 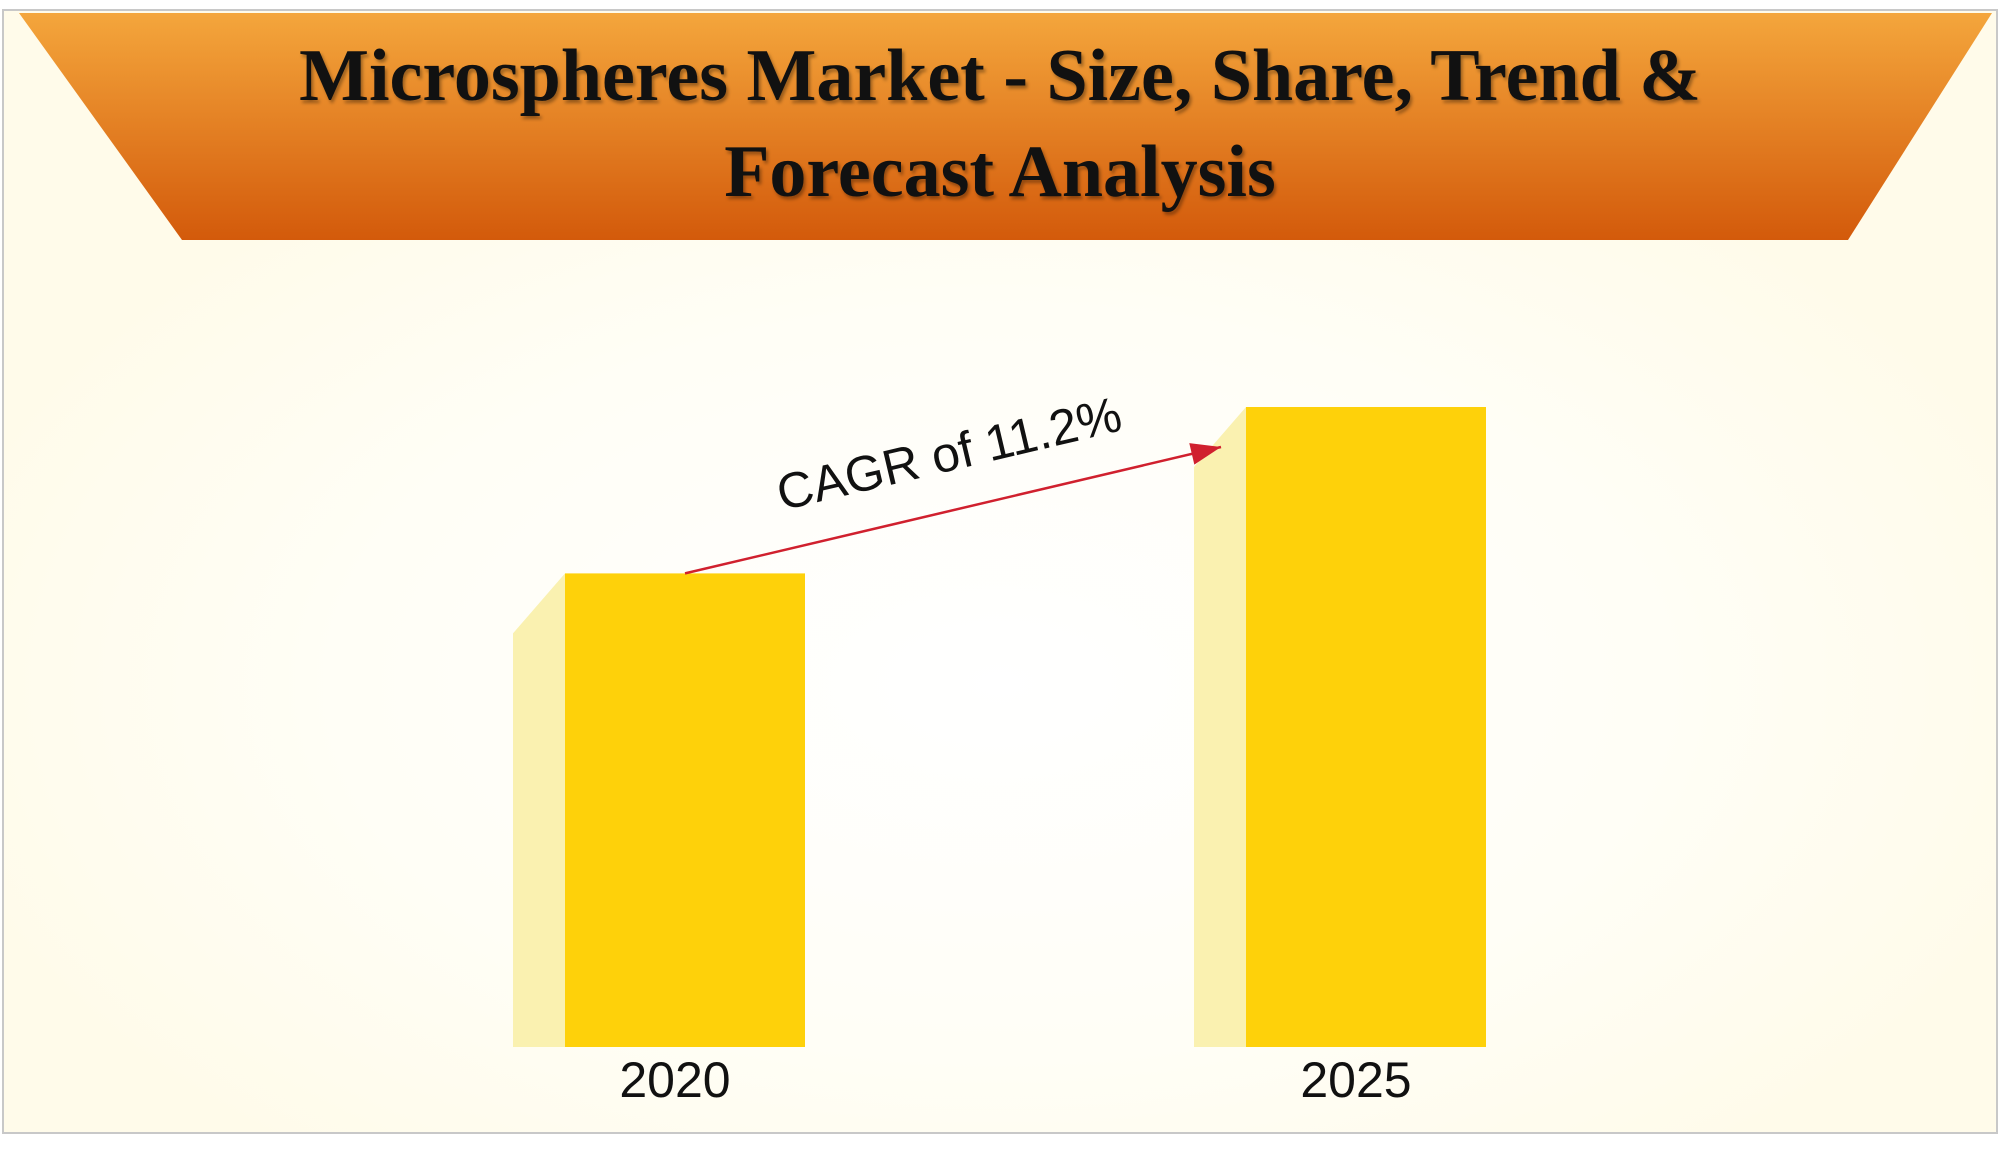 What do you see at coordinates (953, 510) in the screenshot?
I see `cagr-arrow` at bounding box center [953, 510].